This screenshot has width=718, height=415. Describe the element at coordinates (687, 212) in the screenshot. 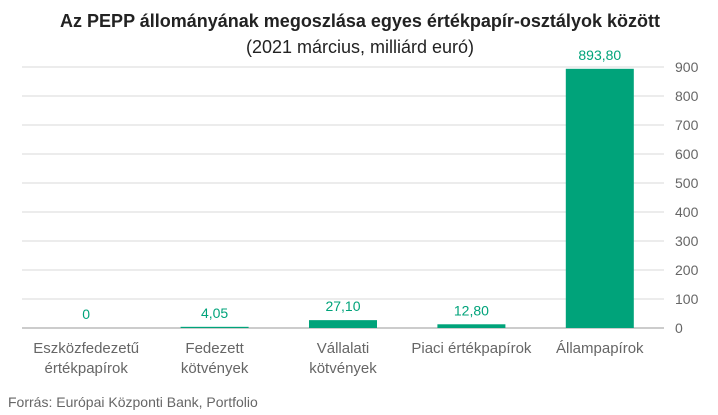

I see `y-tick-label: 400` at that location.